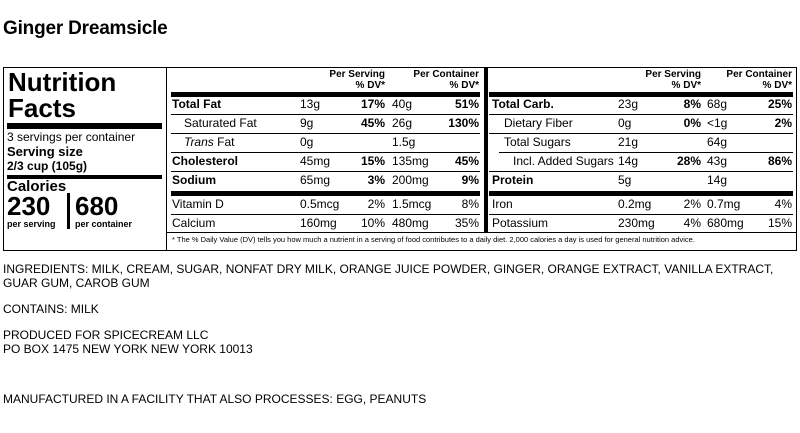 The image size is (800, 433). Describe the element at coordinates (29, 206) in the screenshot. I see `calories-per-serving: 230` at that location.